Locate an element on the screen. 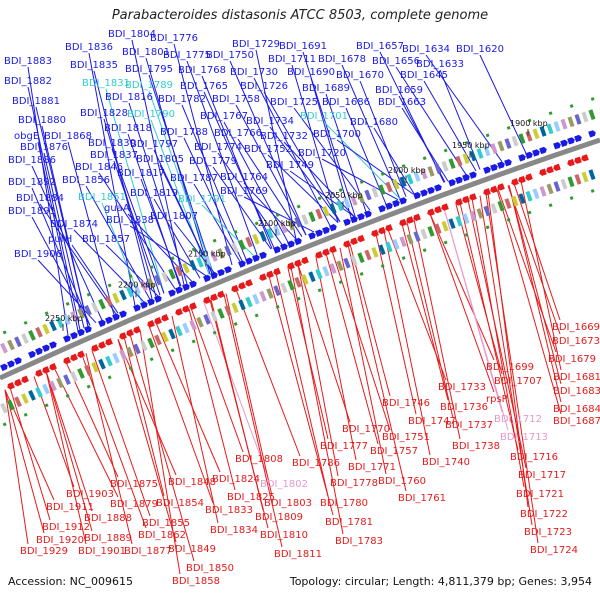  gene-label: BDI_1809 is located at coordinates (279, 517).